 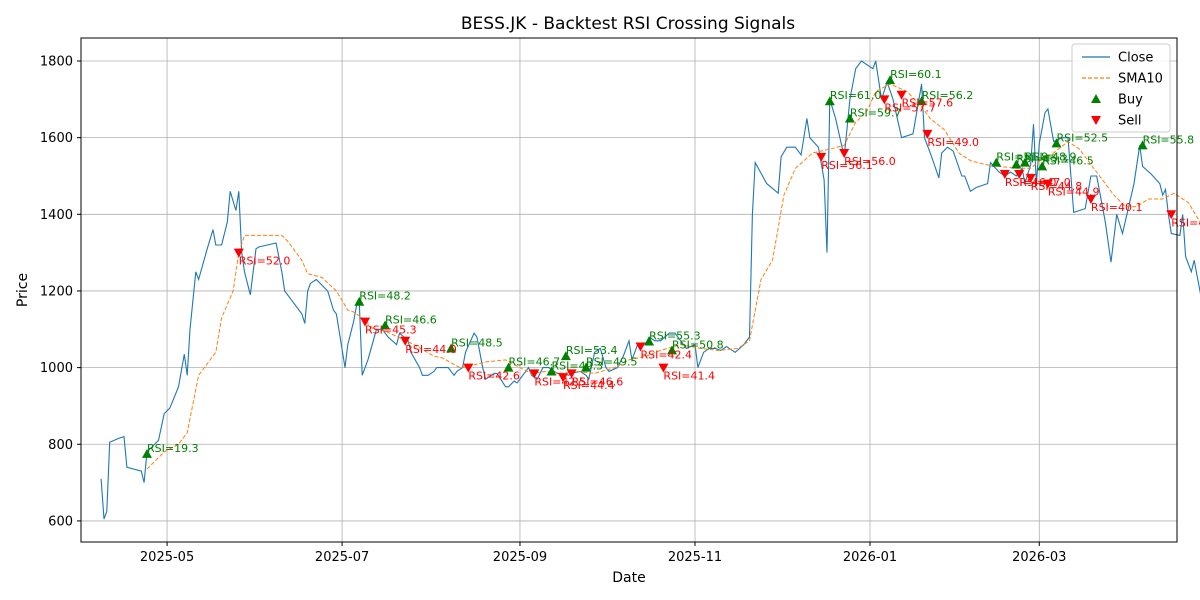 I want to click on buy-annotation: RSI=52.5, so click(x=1082, y=137).